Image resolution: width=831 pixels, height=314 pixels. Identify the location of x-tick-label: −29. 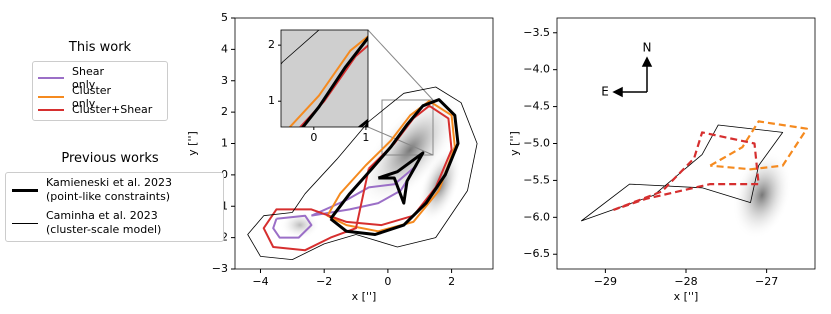
(605, 281).